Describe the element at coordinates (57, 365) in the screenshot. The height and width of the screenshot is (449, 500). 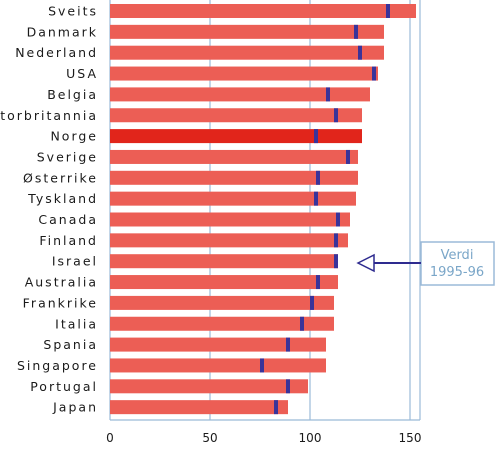
I see `category-label: Singapore` at that location.